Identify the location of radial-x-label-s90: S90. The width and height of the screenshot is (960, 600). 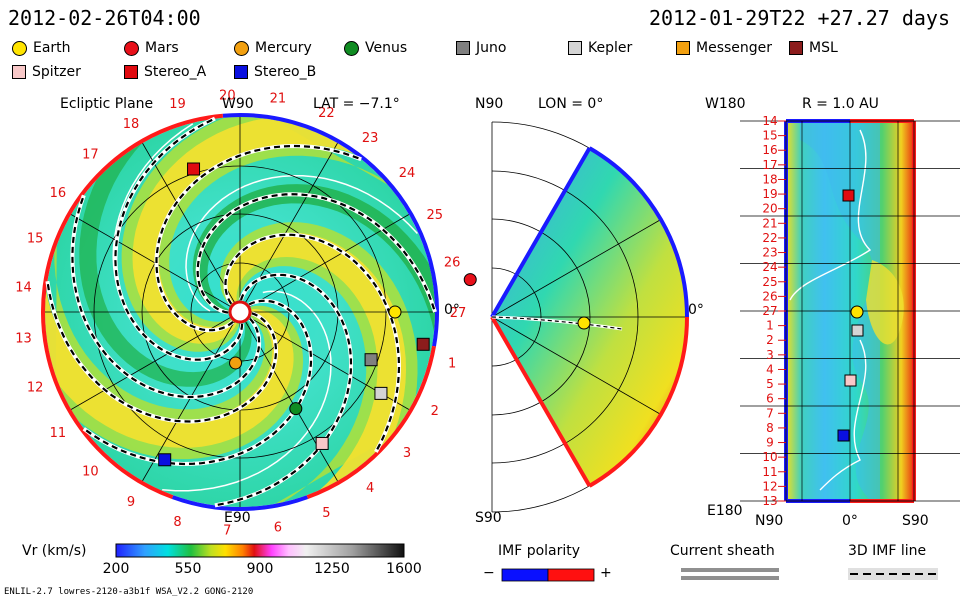
(915, 521).